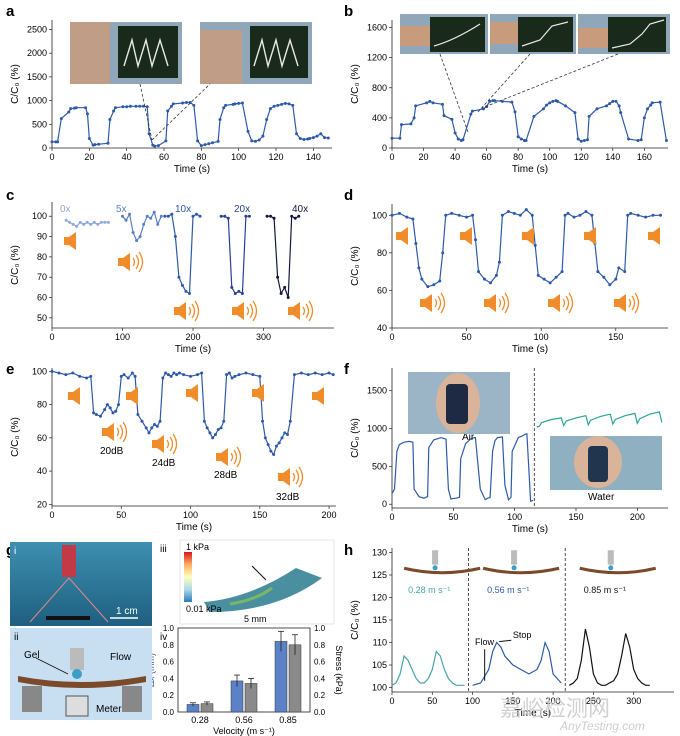 The width and height of the screenshot is (680, 736). What do you see at coordinates (610, 557) in the screenshot?
I see `nozzle-shape` at bounding box center [610, 557].